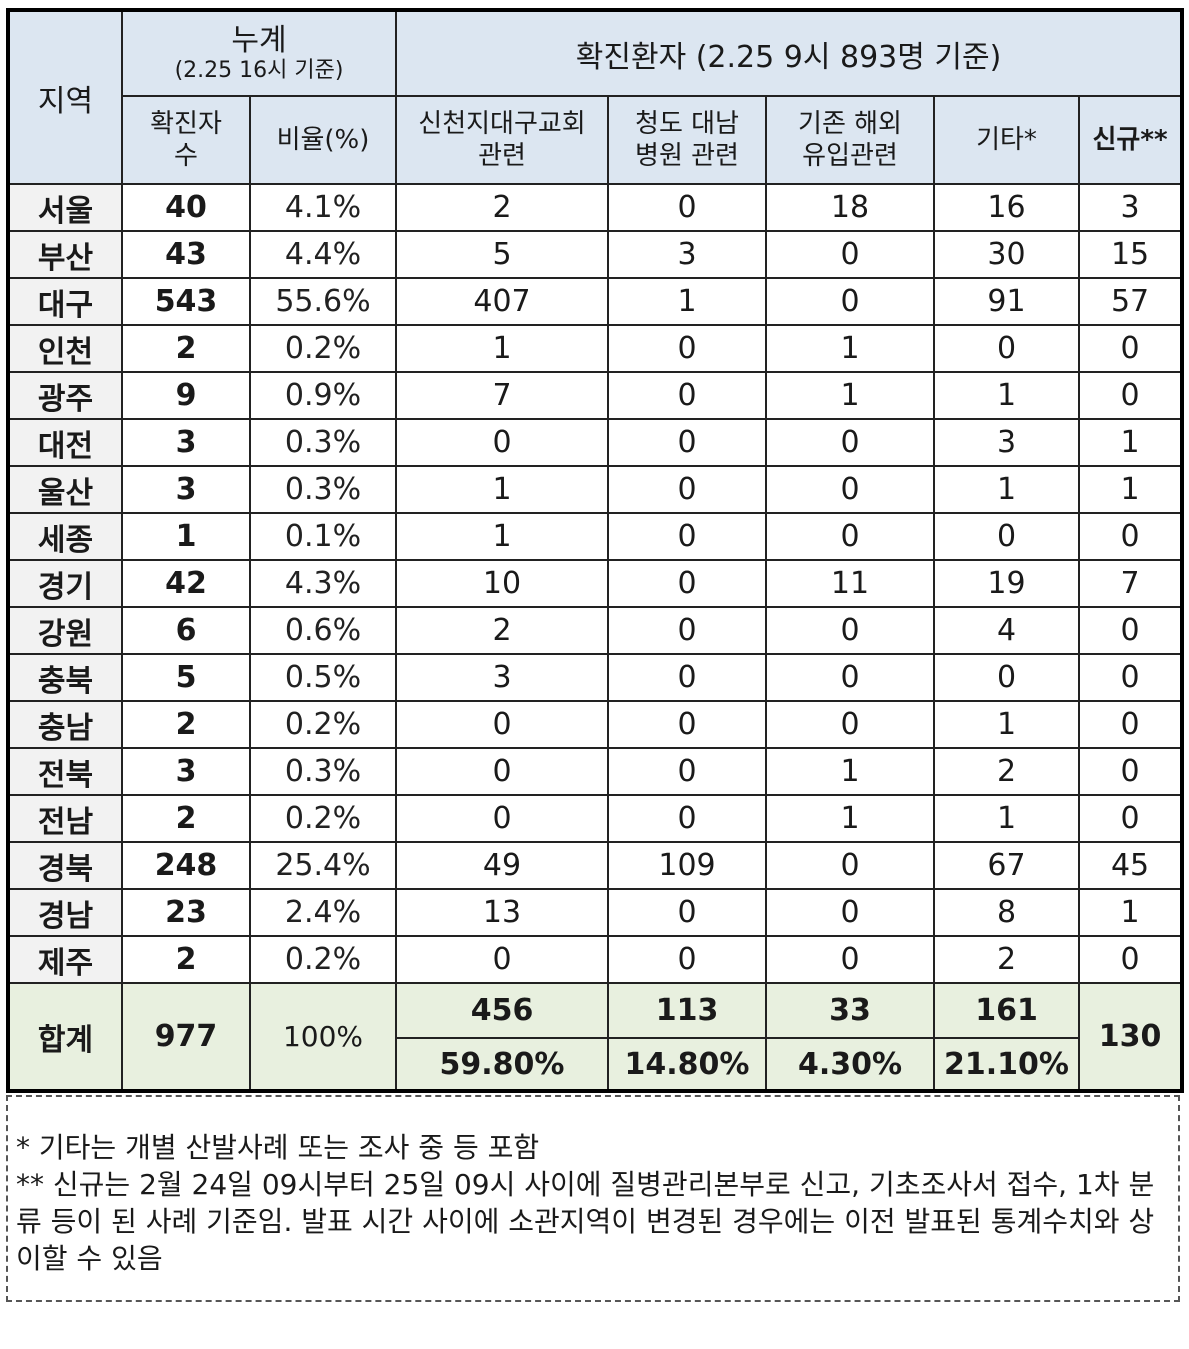 This screenshot has width=1189, height=1349. What do you see at coordinates (1131, 301) in the screenshot?
I see `new-cell: 57` at bounding box center [1131, 301].